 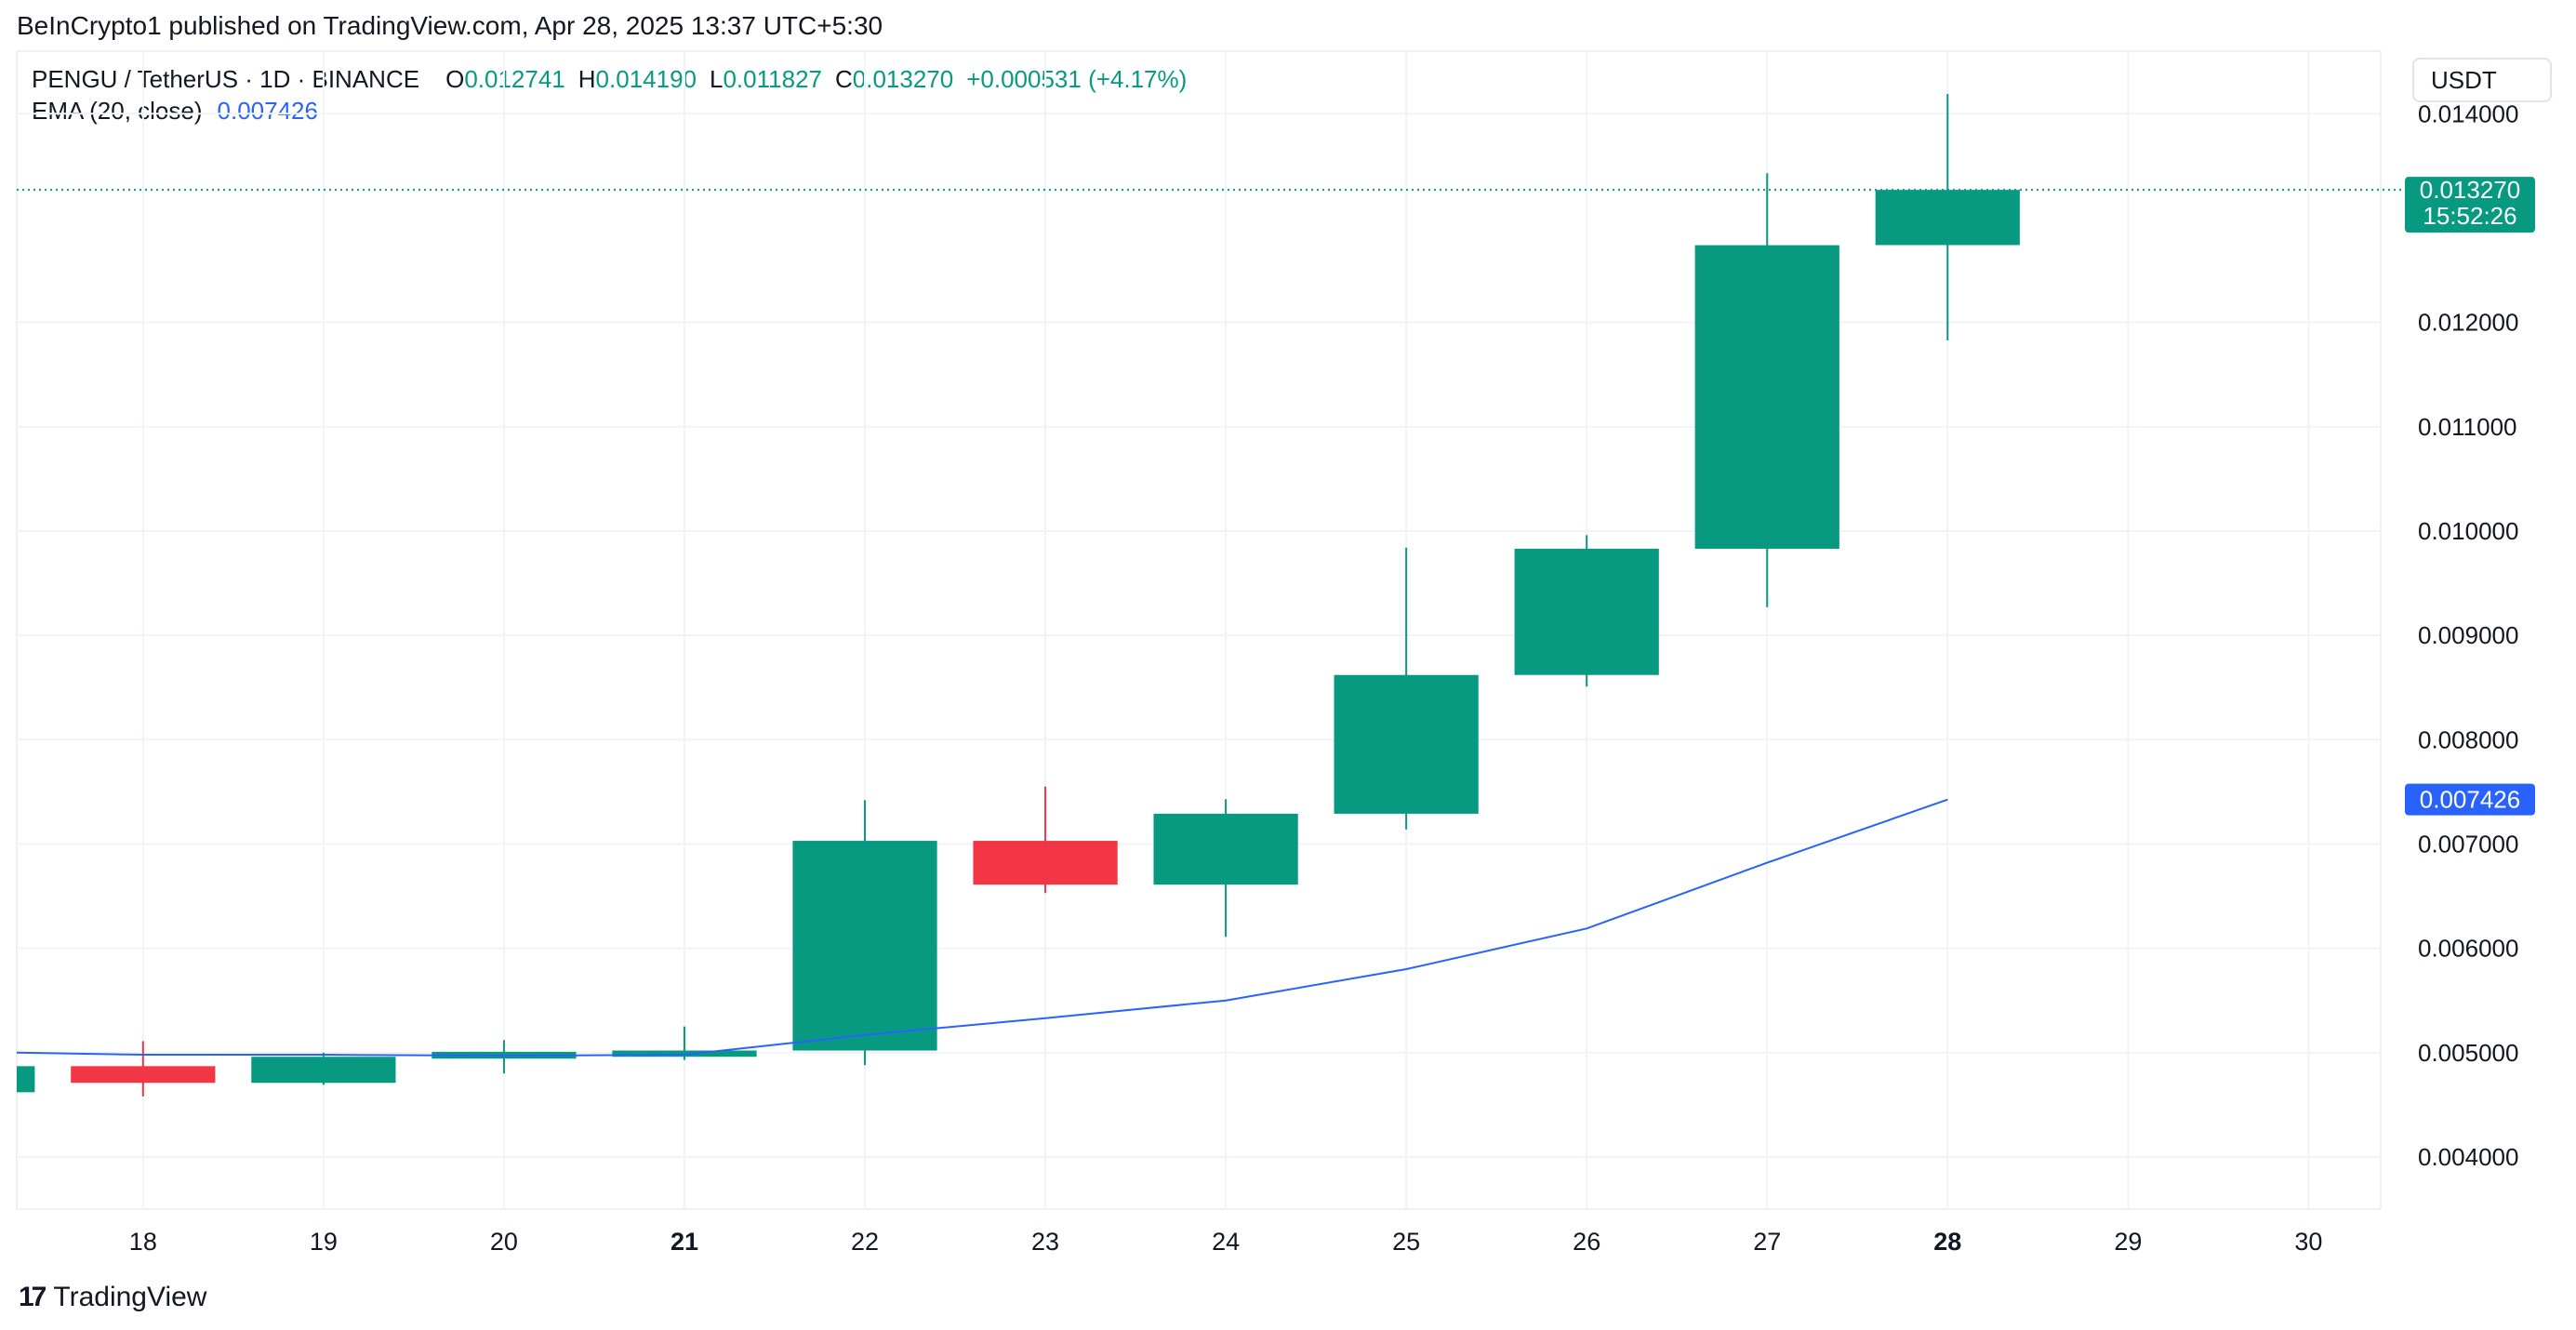 I want to click on ema-line, so click(x=982, y=928).